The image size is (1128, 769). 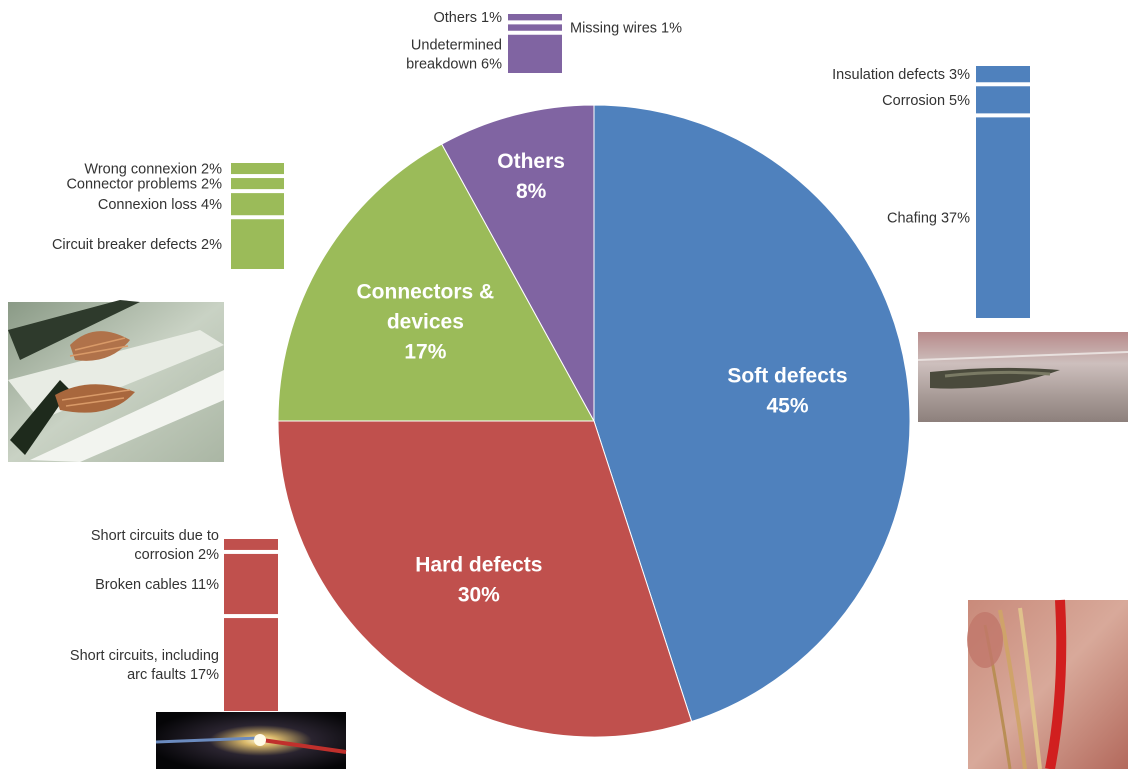 What do you see at coordinates (116, 381) in the screenshot?
I see `chafed-wires-photo` at bounding box center [116, 381].